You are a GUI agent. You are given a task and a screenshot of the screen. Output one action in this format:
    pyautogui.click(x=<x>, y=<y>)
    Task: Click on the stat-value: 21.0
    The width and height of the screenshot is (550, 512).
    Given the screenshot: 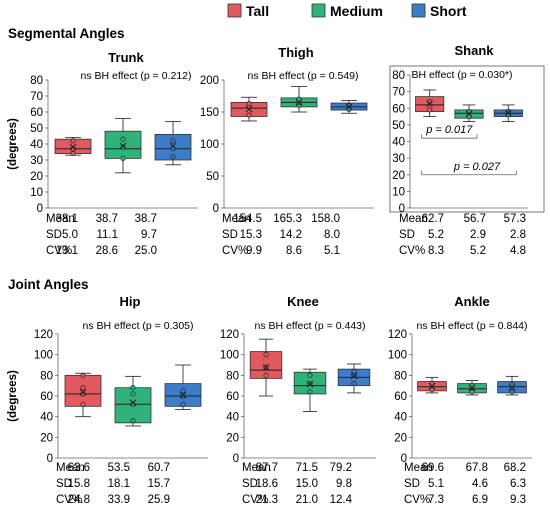 What is the action you would take?
    pyautogui.click(x=307, y=500)
    